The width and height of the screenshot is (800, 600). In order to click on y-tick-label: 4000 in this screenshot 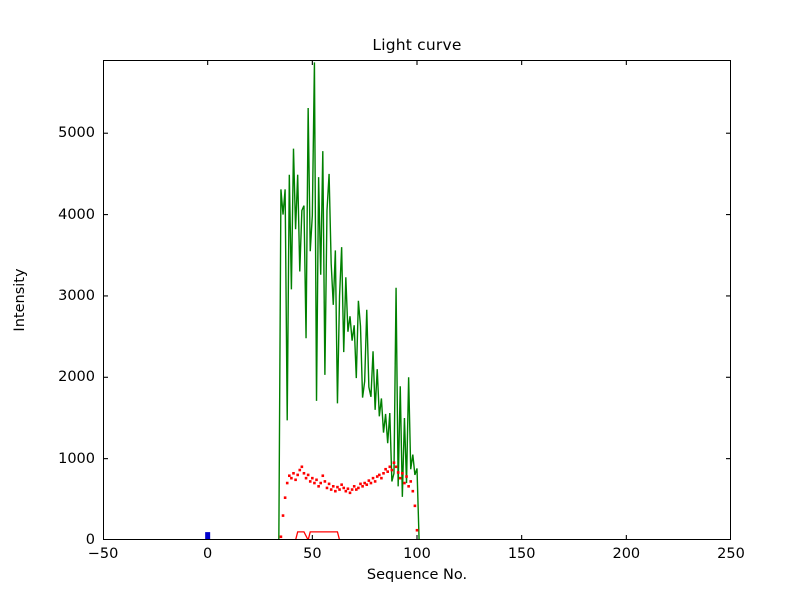, I will do `click(76, 214)`.